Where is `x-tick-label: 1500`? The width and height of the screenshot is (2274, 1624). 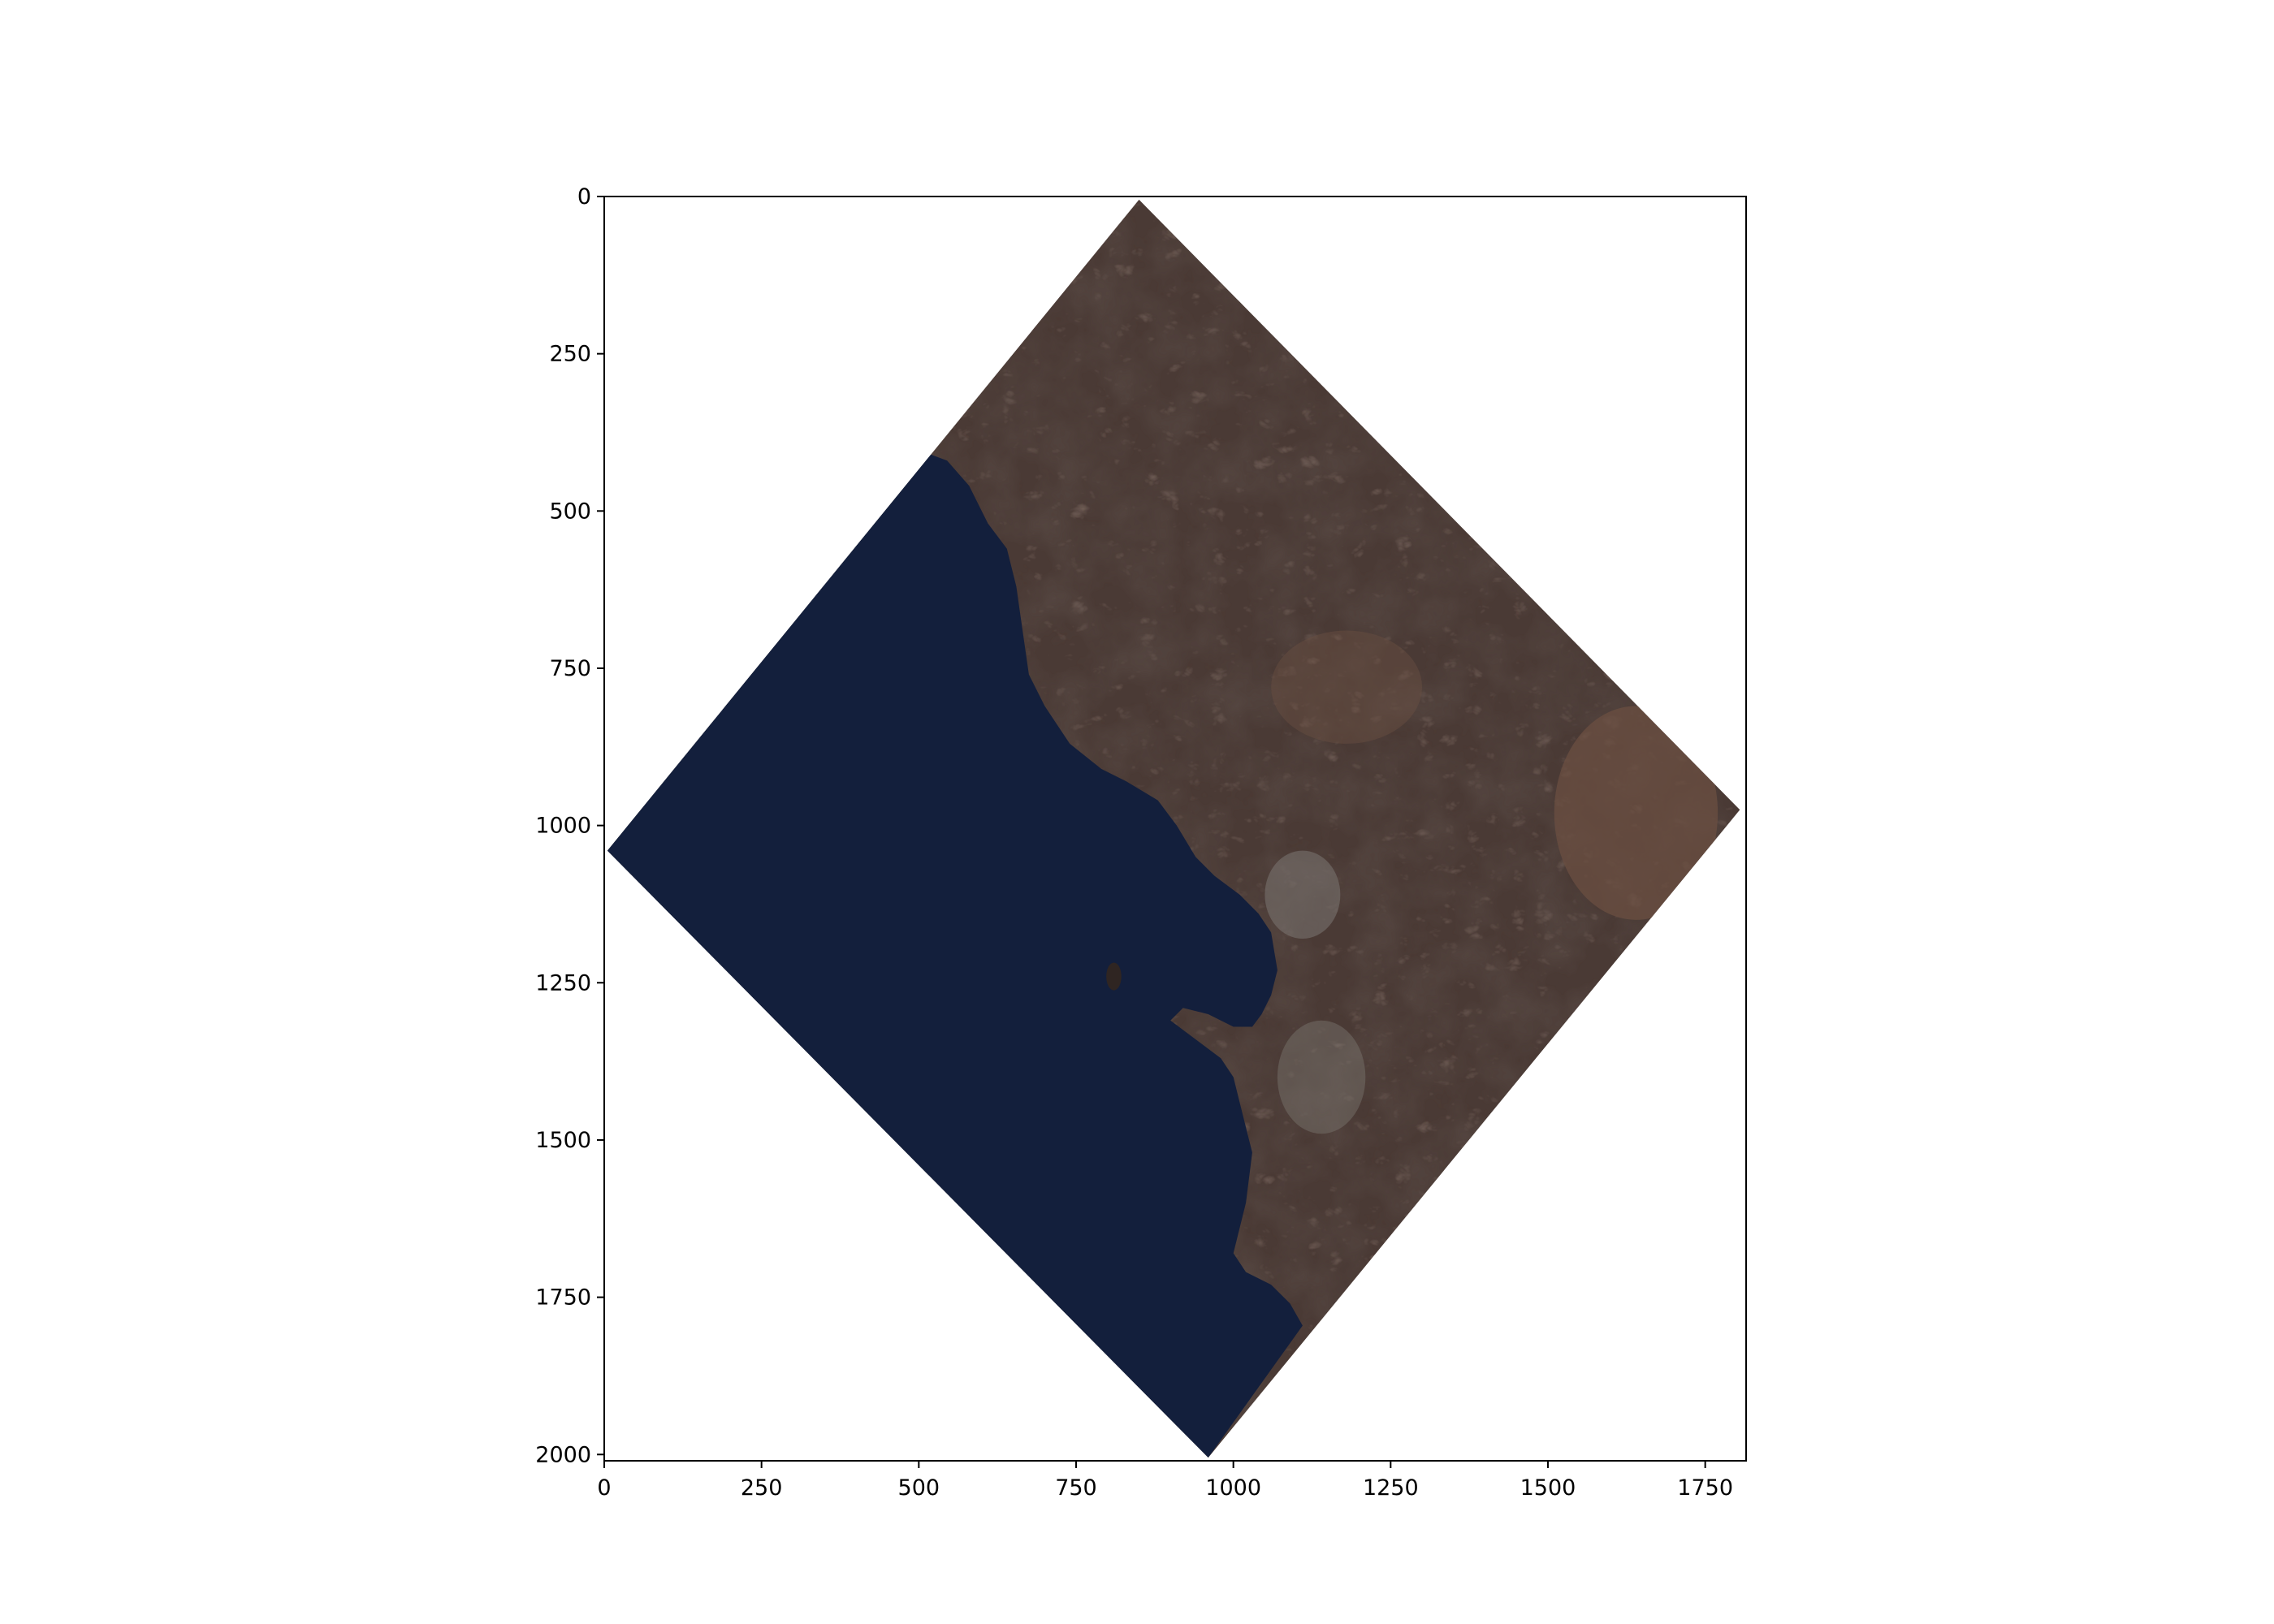 x-tick-label: 1500 is located at coordinates (1548, 1488).